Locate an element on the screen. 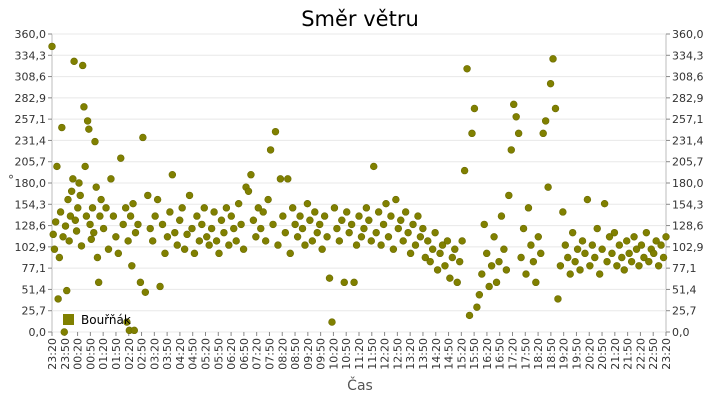  x-tick-label: 06:20 is located at coordinates (231, 354).